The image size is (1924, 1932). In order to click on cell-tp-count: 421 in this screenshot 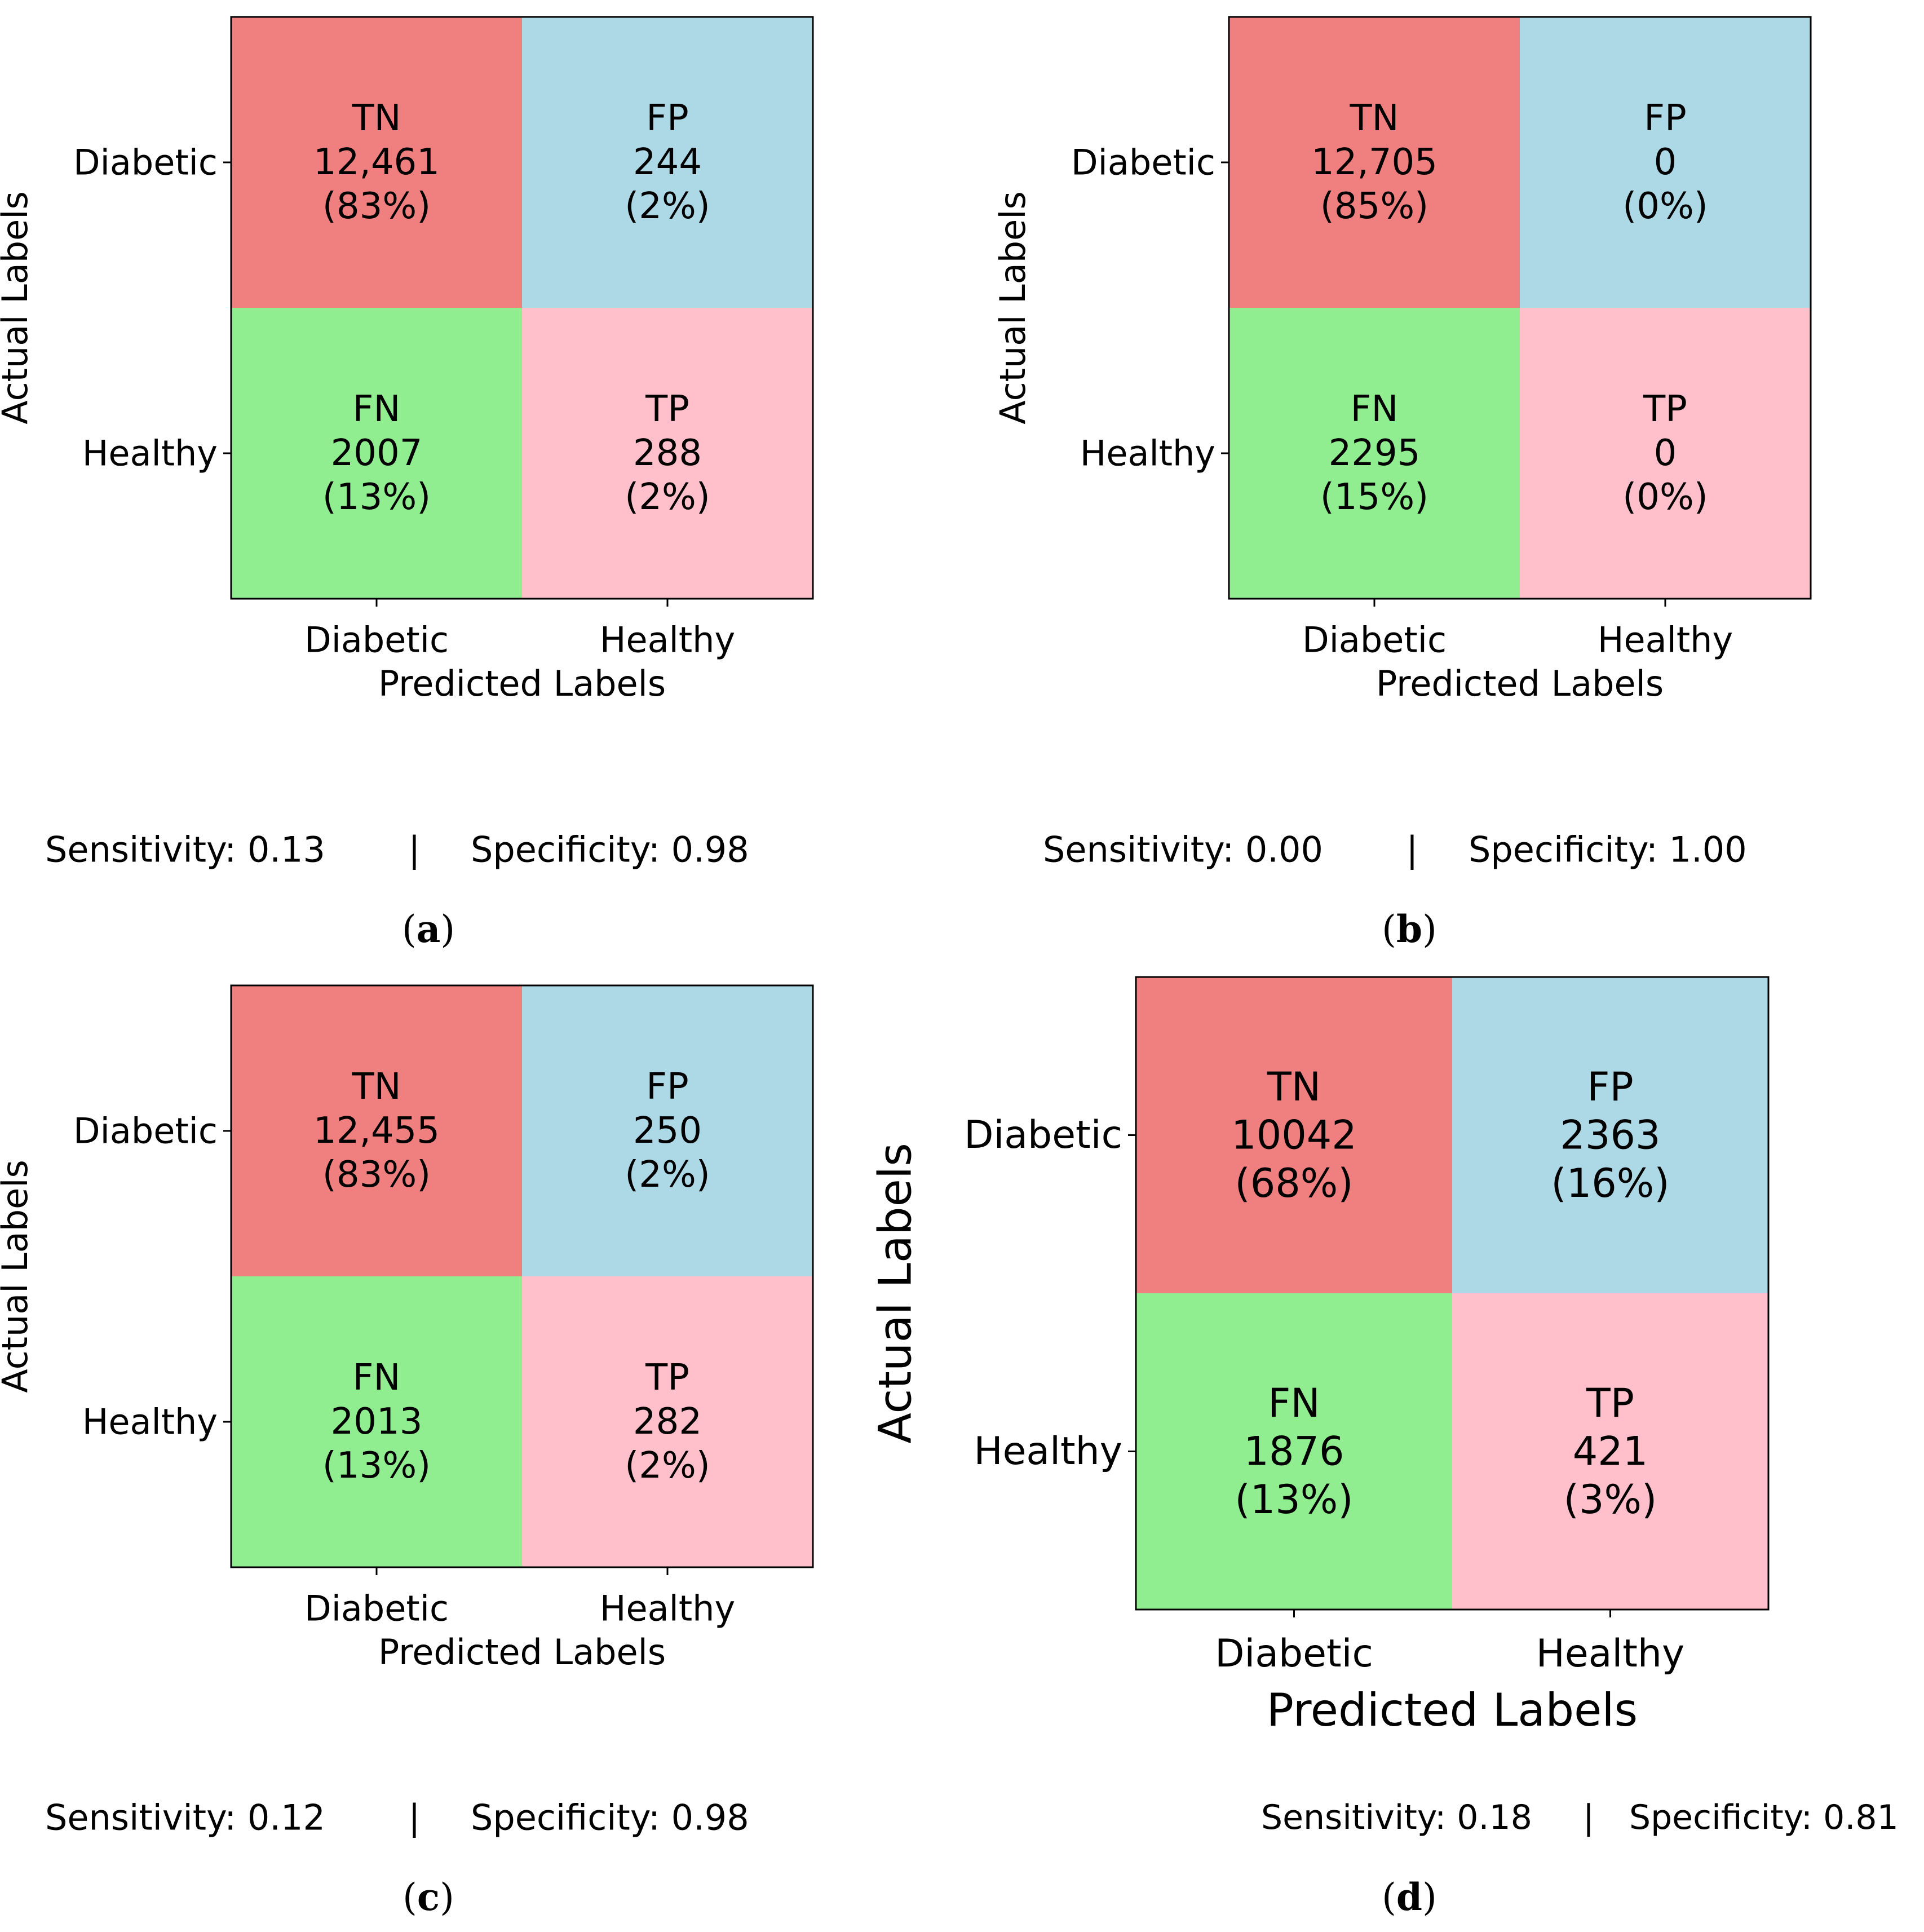, I will do `click(1610, 1452)`.